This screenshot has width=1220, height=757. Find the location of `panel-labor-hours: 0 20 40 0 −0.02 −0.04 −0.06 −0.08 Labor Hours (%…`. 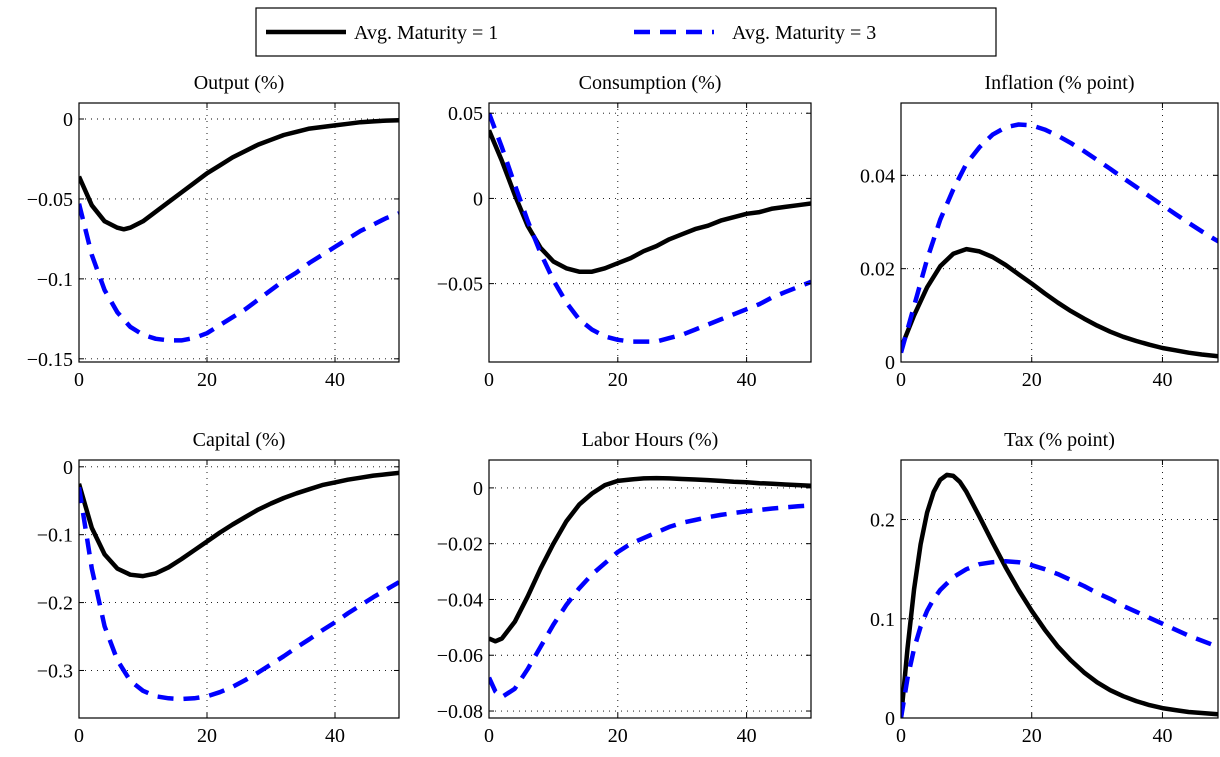

panel-labor-hours: 0 20 40 0 −0.02 −0.04 −0.06 −0.08 Labor Hours (%… is located at coordinates (624, 588).